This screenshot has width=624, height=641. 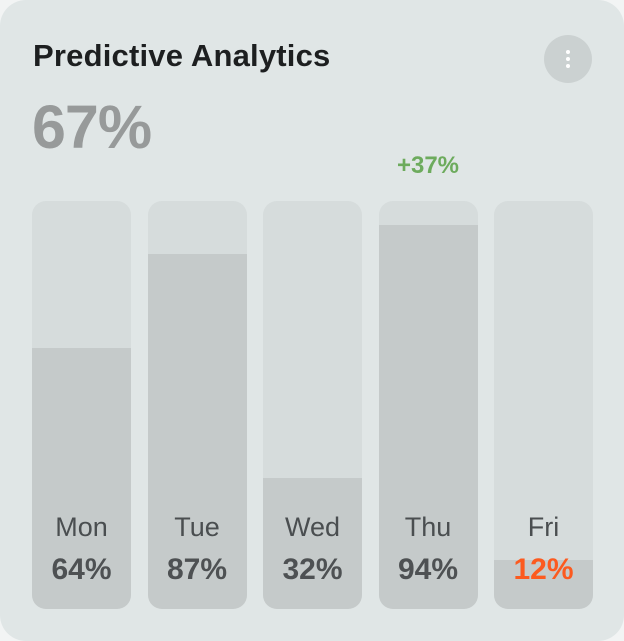 I want to click on bar-thu: Thu 94%, so click(x=428, y=405).